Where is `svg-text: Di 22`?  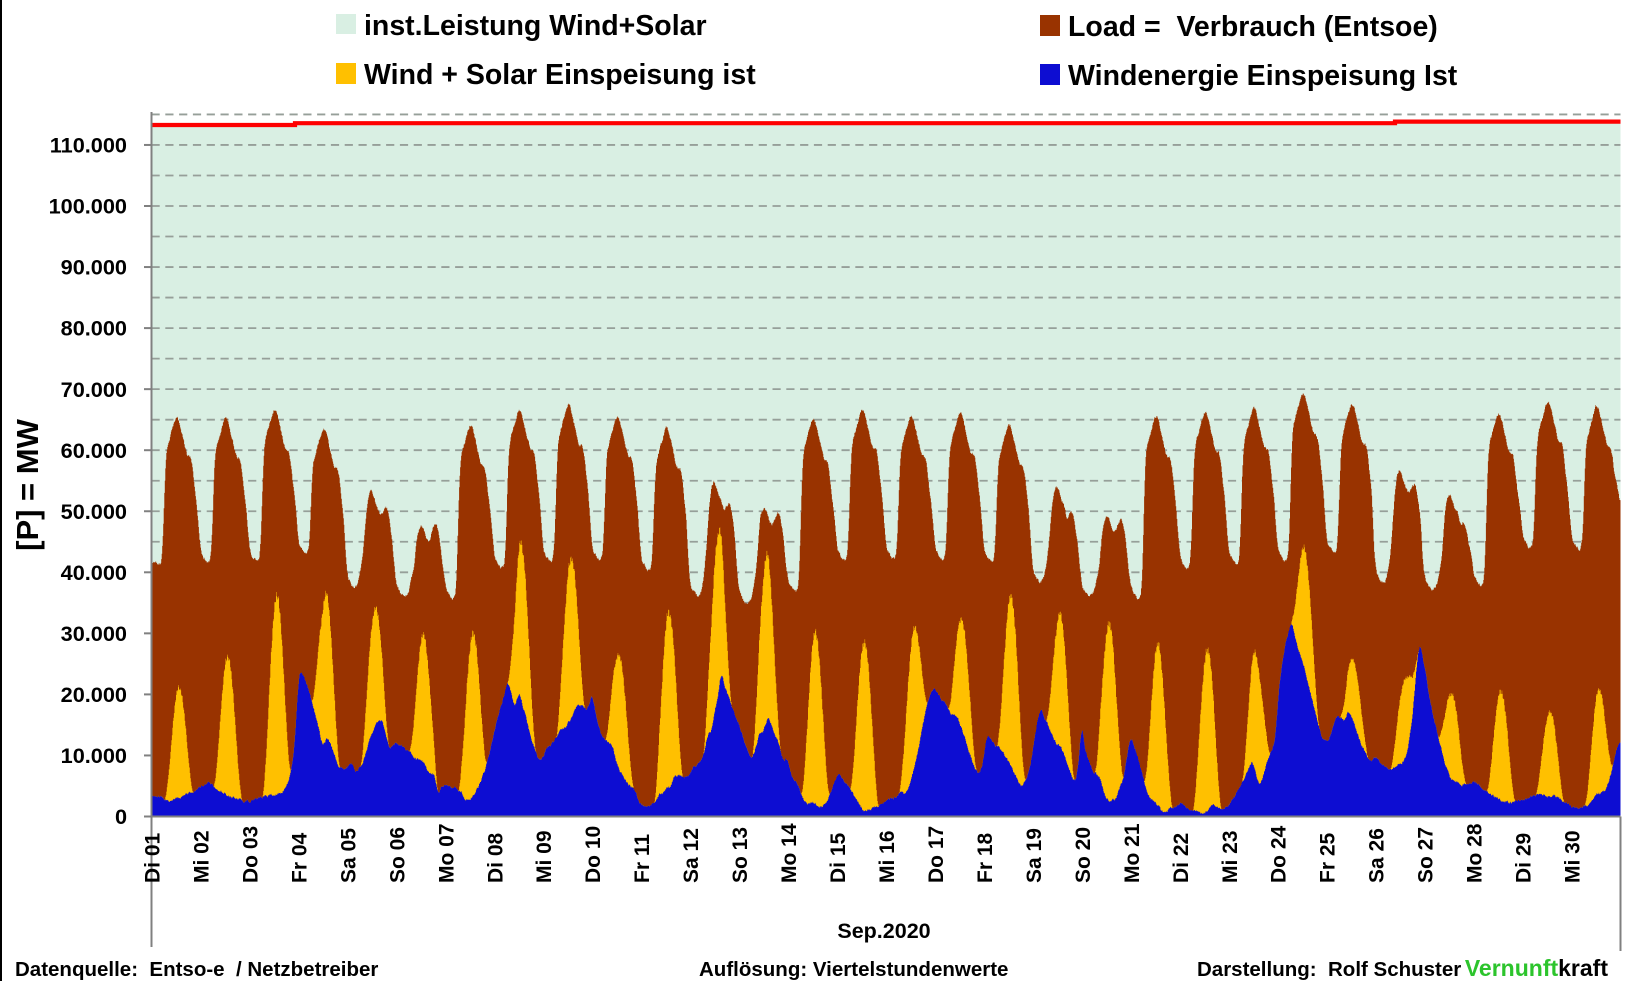 svg-text: Di 22 is located at coordinates (1181, 858).